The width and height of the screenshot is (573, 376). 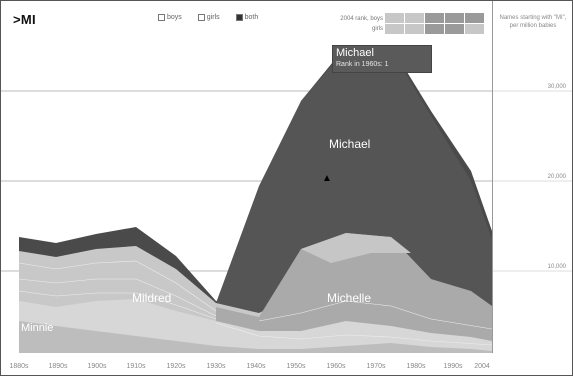 What do you see at coordinates (336, 366) in the screenshot?
I see `x-tick: 1960s` at bounding box center [336, 366].